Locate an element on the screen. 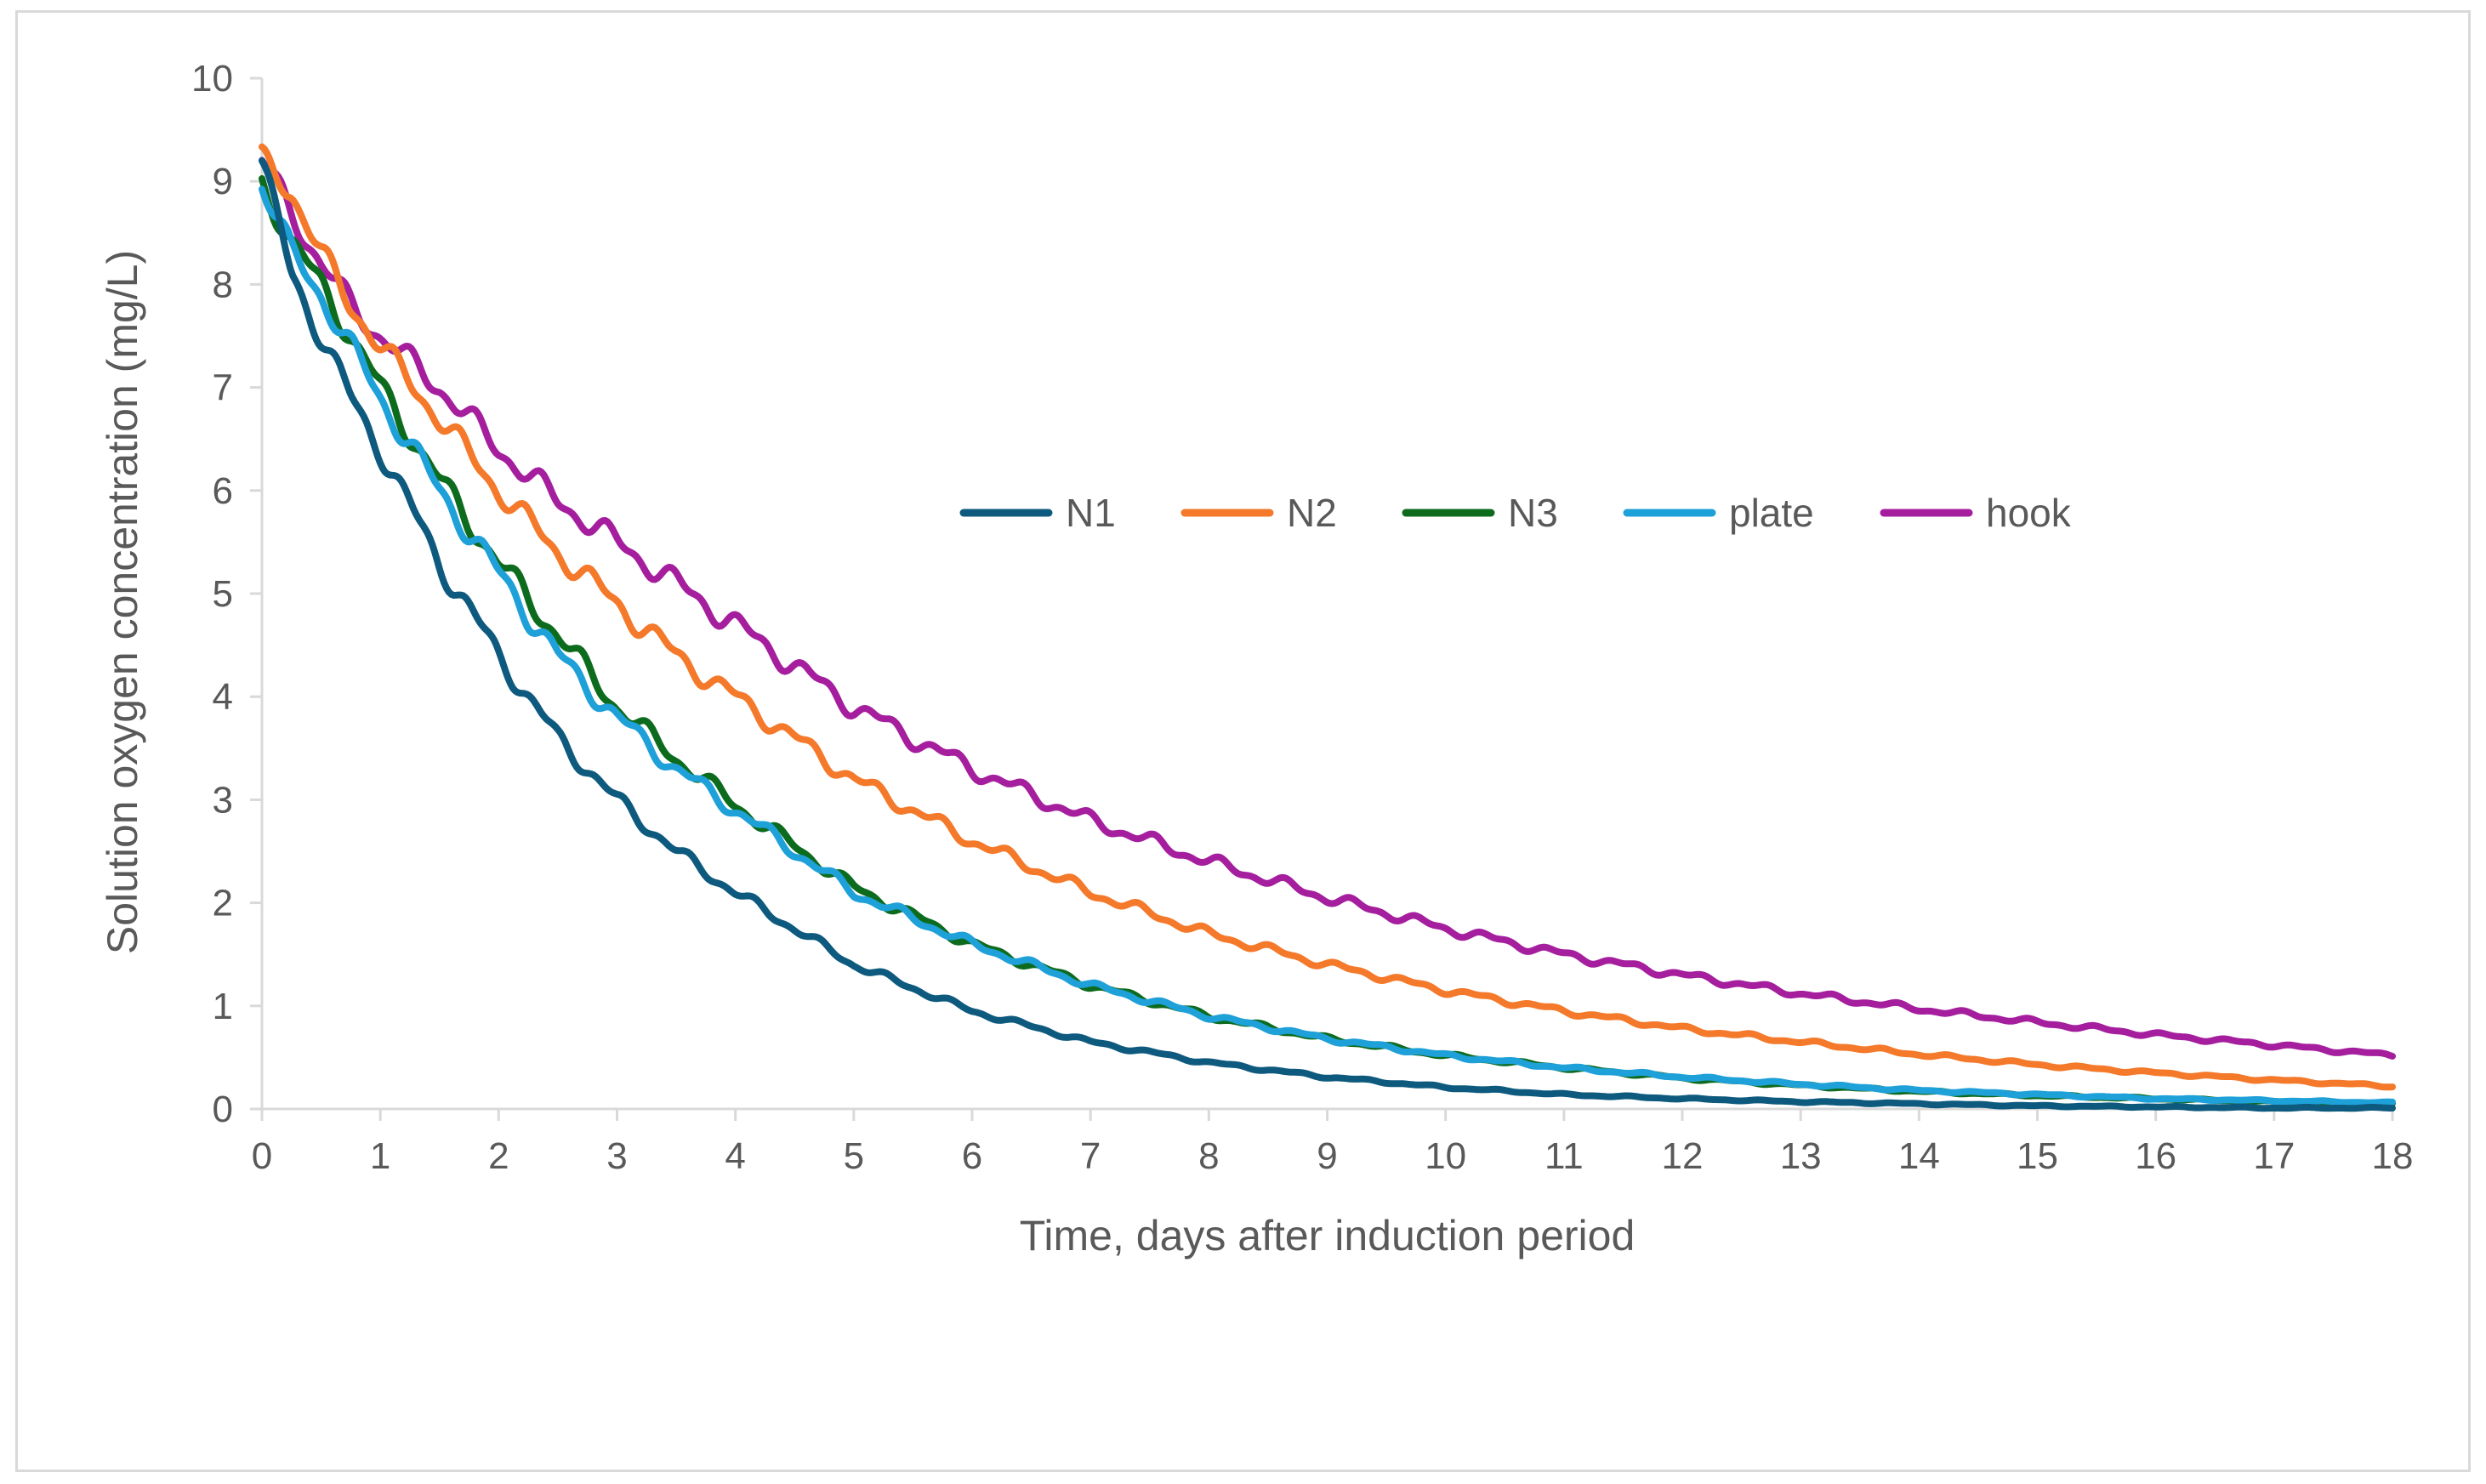  x-tick-label: 13 is located at coordinates (1801, 1156).